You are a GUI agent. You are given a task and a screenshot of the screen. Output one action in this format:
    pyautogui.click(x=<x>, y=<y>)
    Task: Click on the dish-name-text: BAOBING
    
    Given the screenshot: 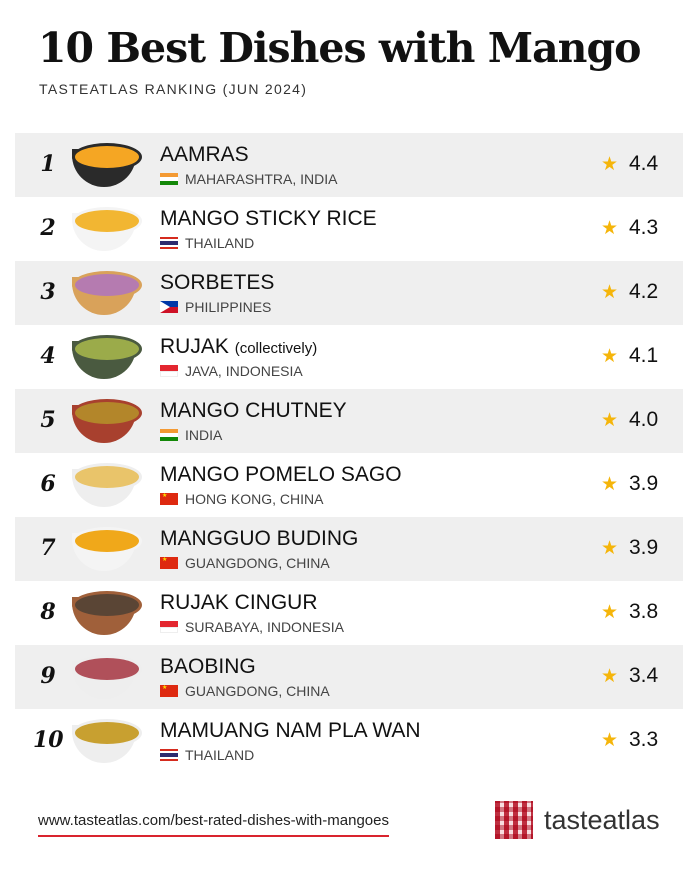 What is the action you would take?
    pyautogui.click(x=208, y=666)
    